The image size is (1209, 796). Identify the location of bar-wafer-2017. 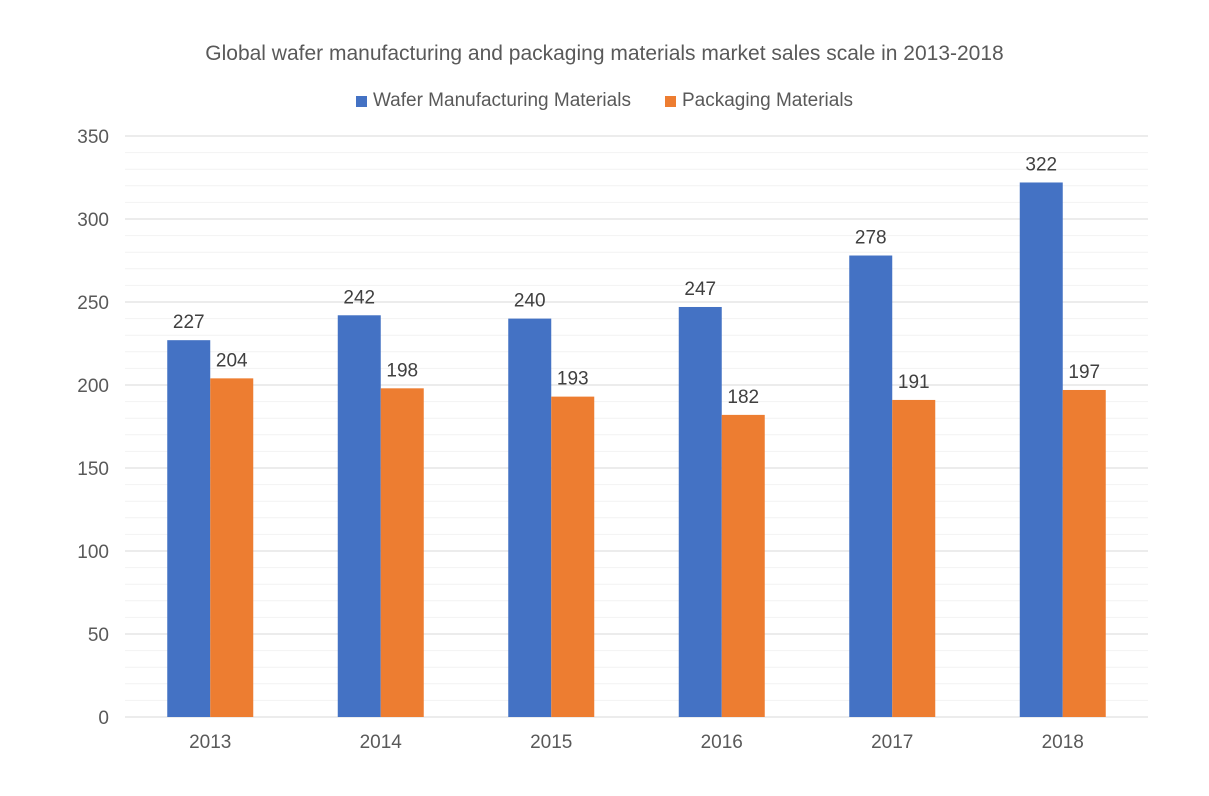
(871, 486).